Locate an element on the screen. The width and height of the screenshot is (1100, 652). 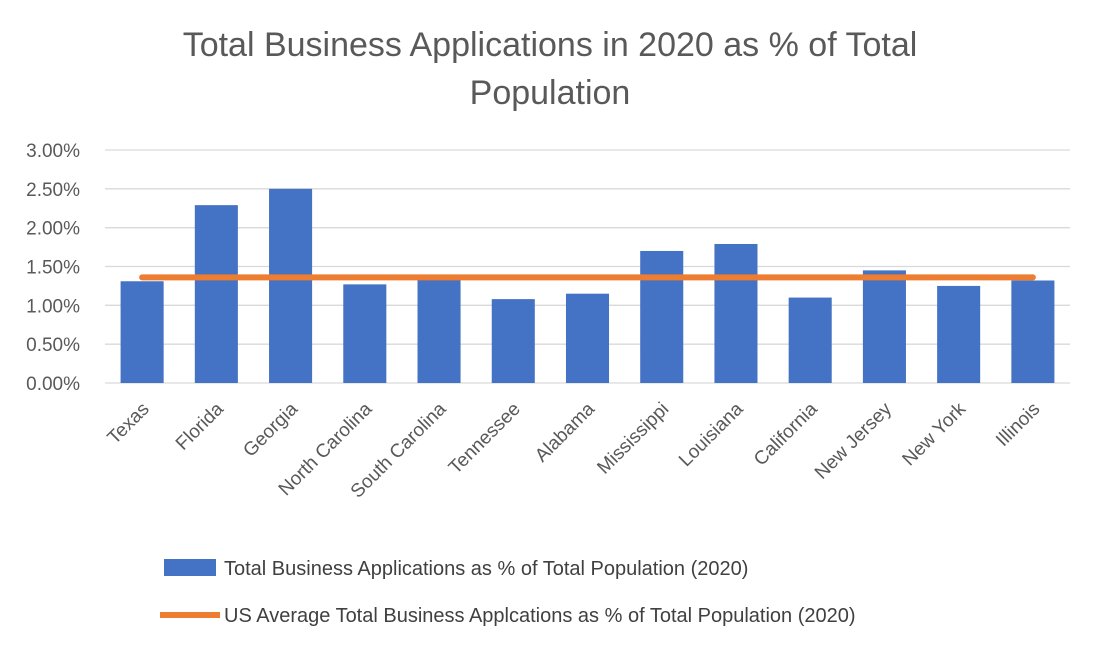
x-tick-label: Tennessee is located at coordinates (485, 439).